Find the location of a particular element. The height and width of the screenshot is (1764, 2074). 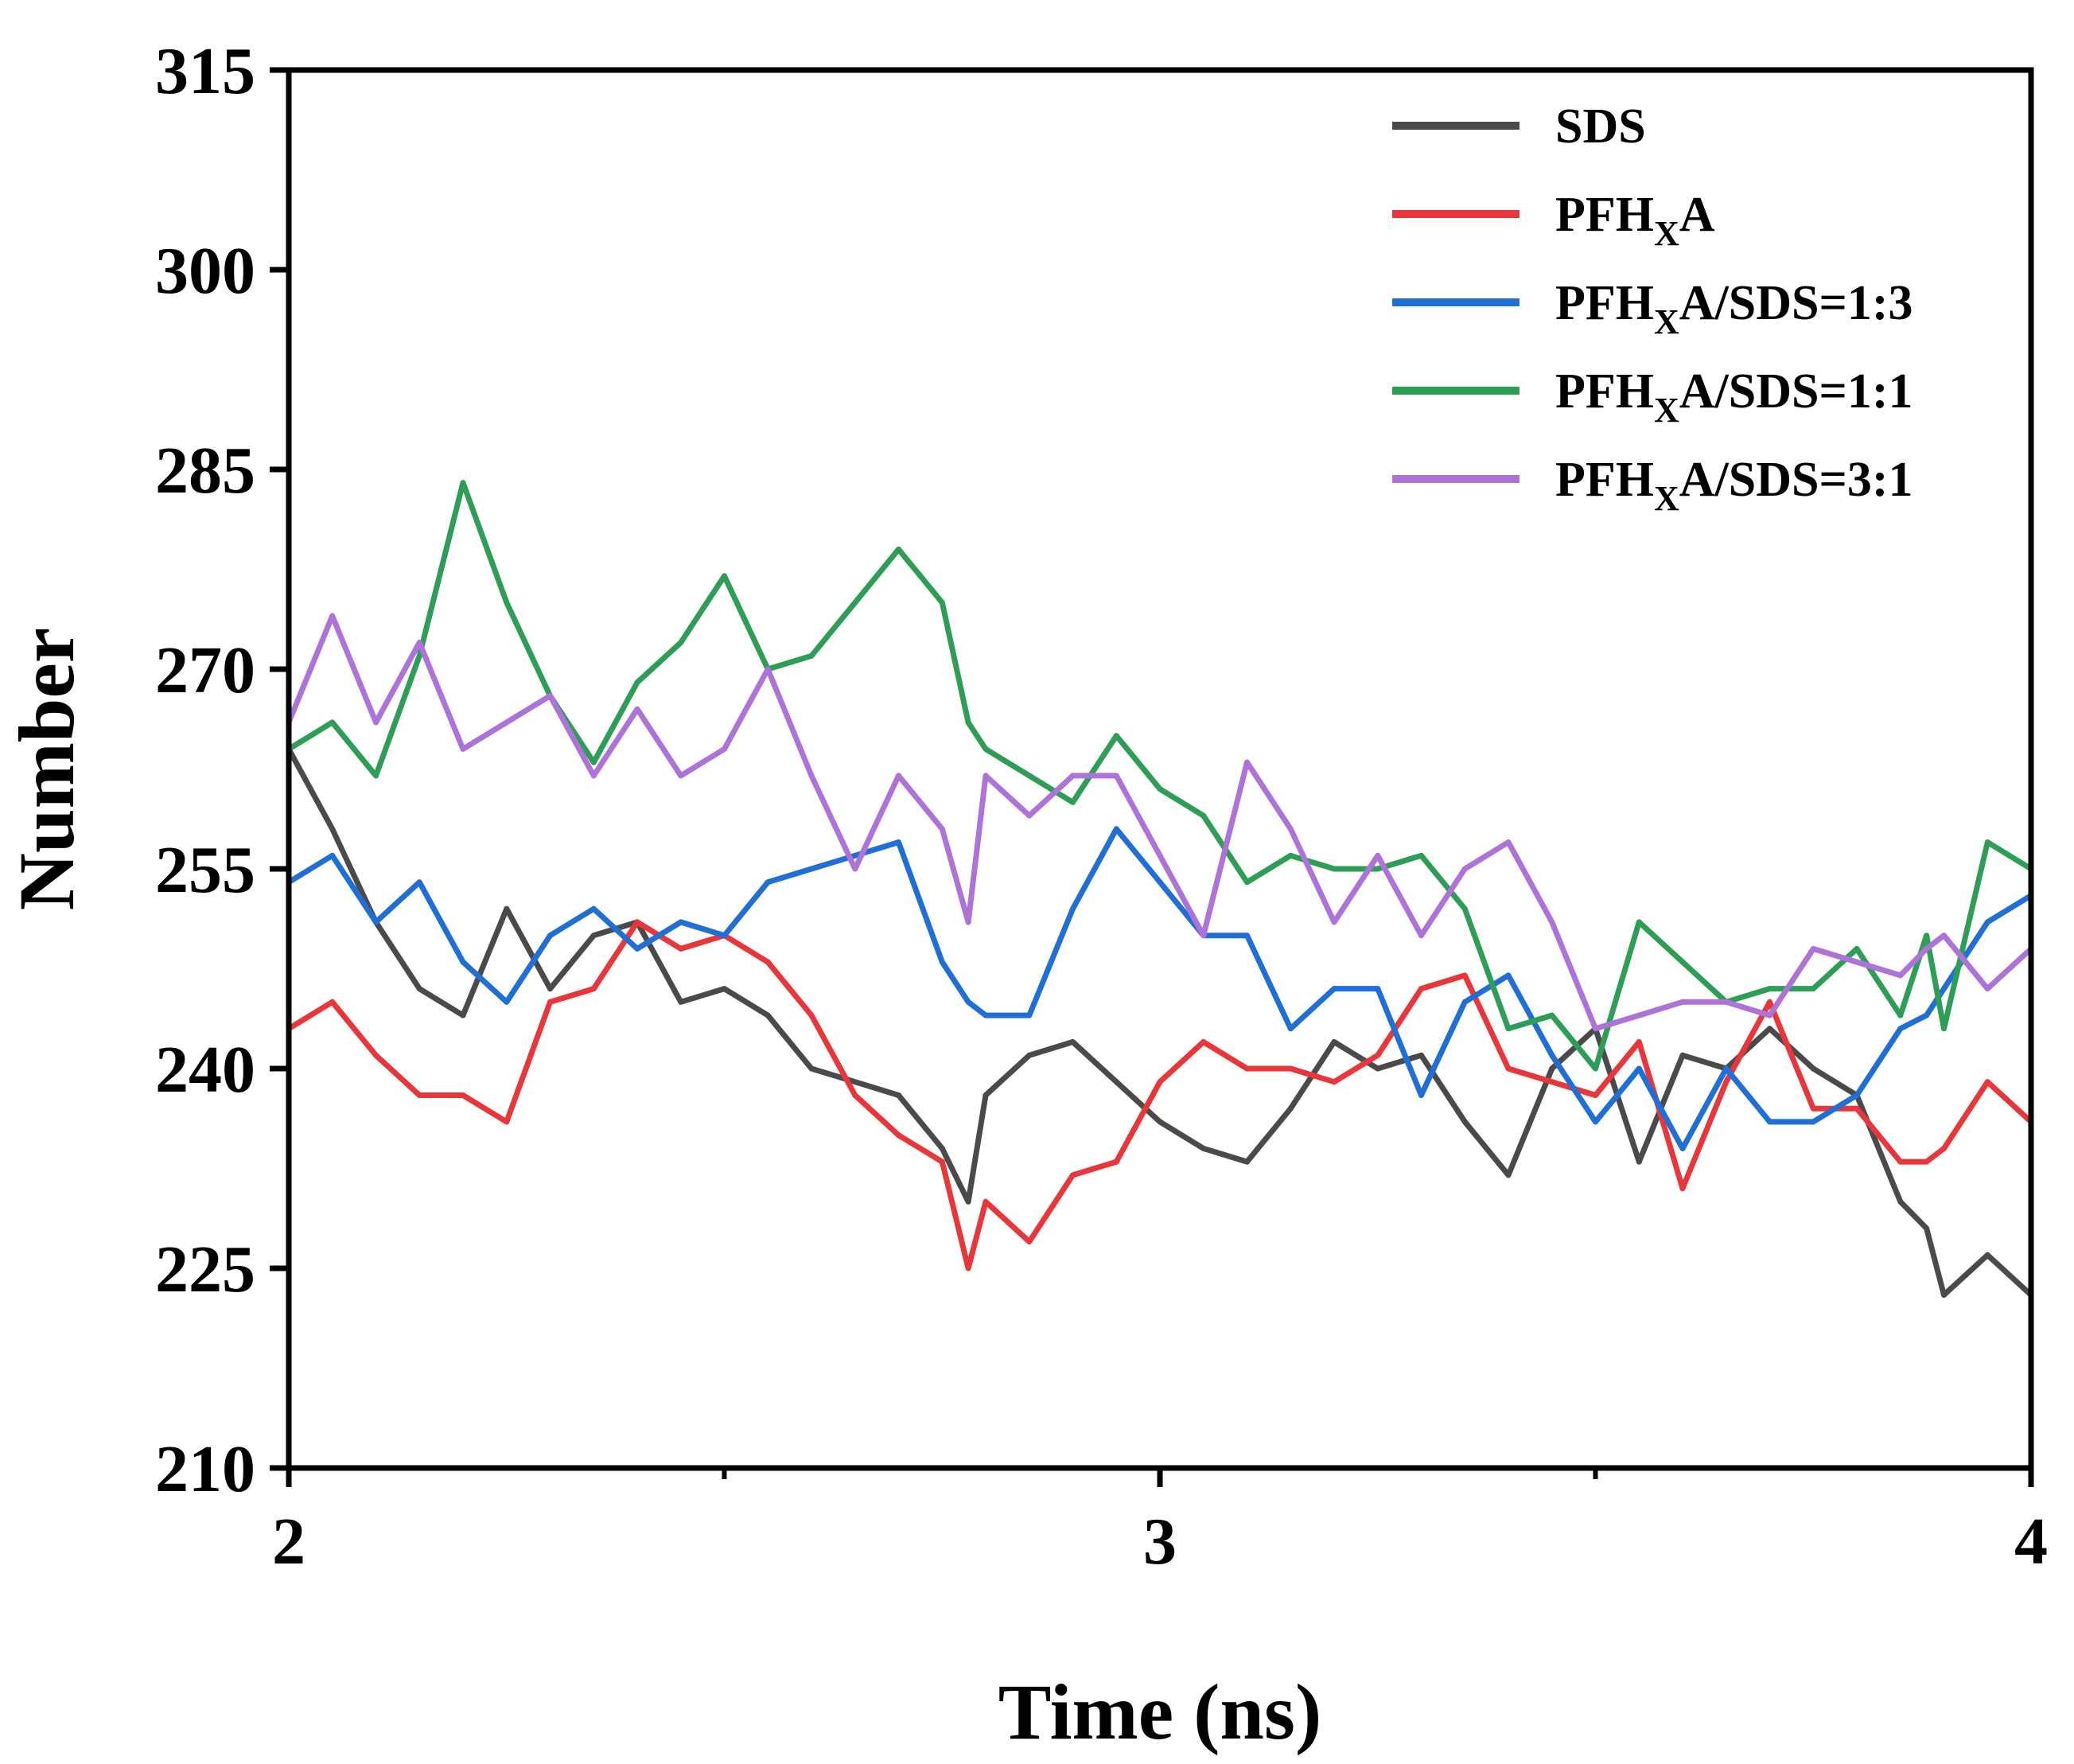

legend-label: PFHXA/SDS=1:3 is located at coordinates (1734, 308).